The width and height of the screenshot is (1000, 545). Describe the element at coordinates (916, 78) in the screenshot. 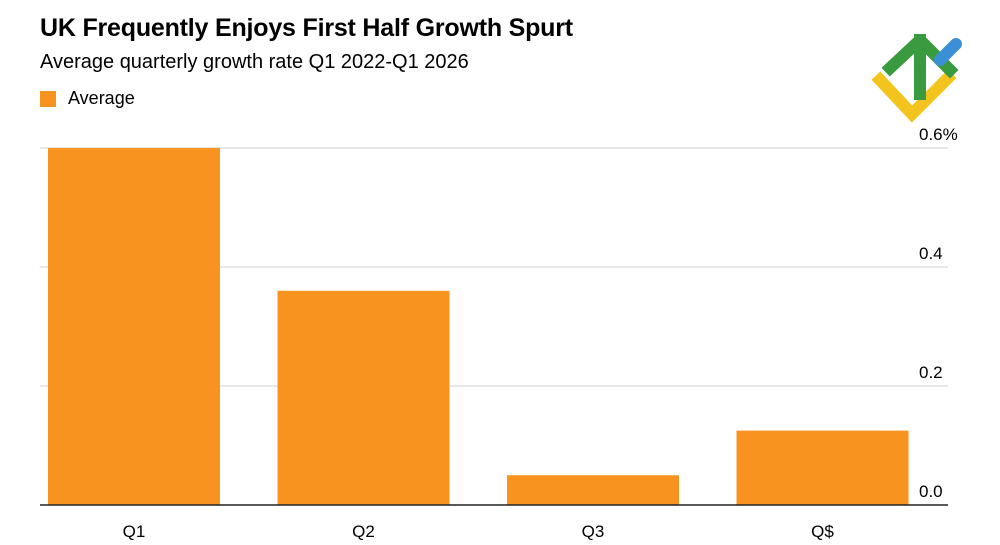

I see `brand-logo-icon` at that location.